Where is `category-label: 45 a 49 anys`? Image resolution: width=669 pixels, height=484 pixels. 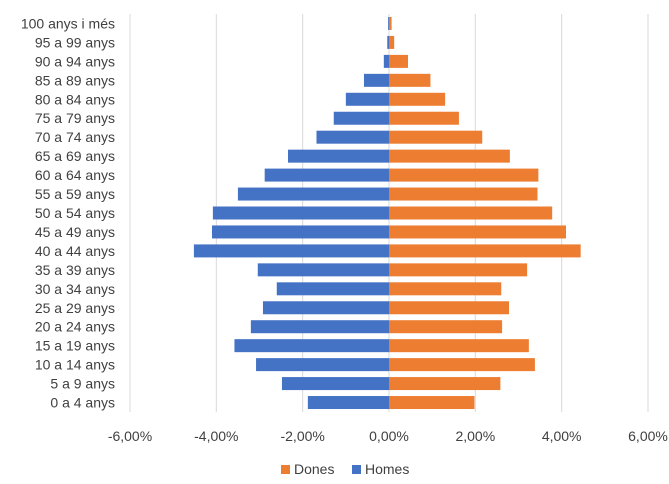
category-label: 45 a 49 anys is located at coordinates (75, 232).